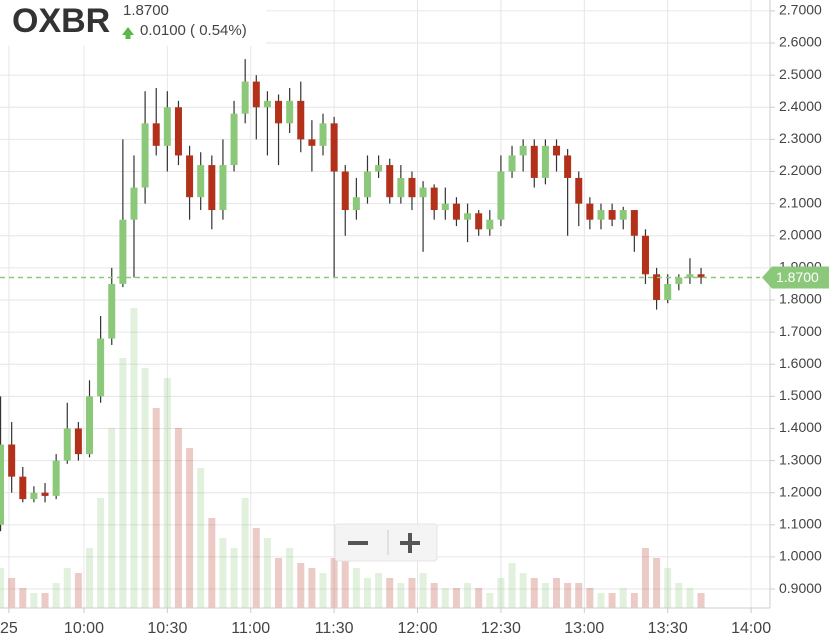 The image size is (833, 640). I want to click on y-tick-label: 1.8000, so click(800, 299).